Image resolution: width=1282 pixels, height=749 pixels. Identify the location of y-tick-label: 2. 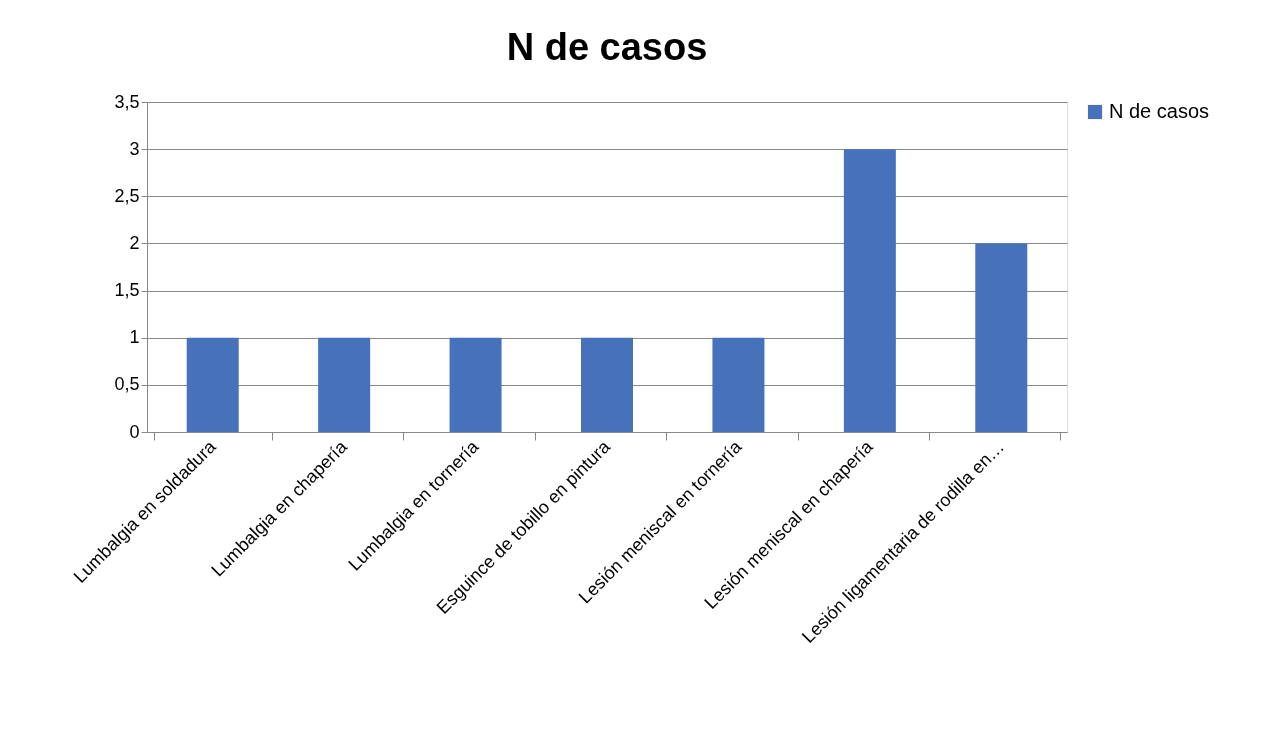
(134, 242).